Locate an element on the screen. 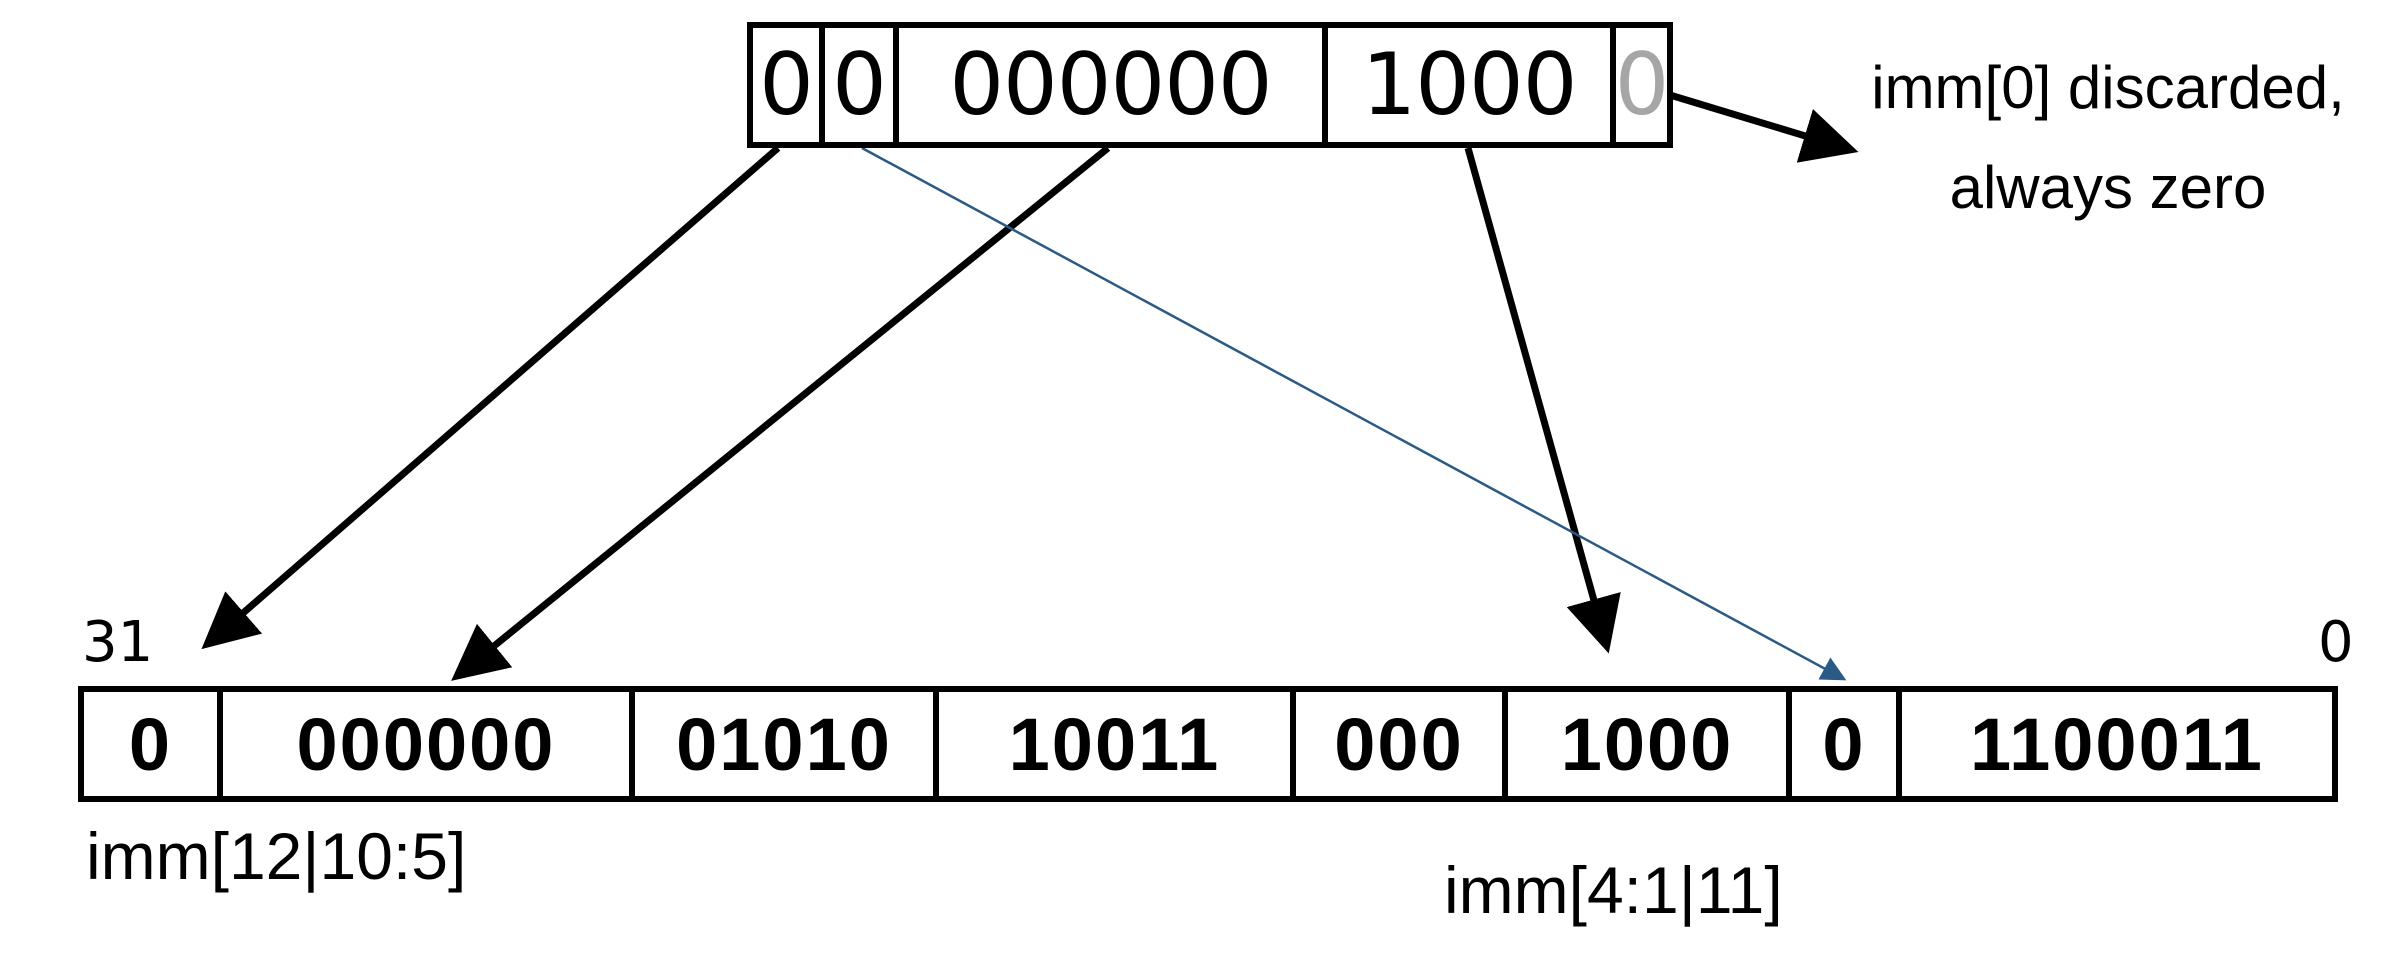  arrow-imm12-to-bit31 is located at coordinates (491, 397).